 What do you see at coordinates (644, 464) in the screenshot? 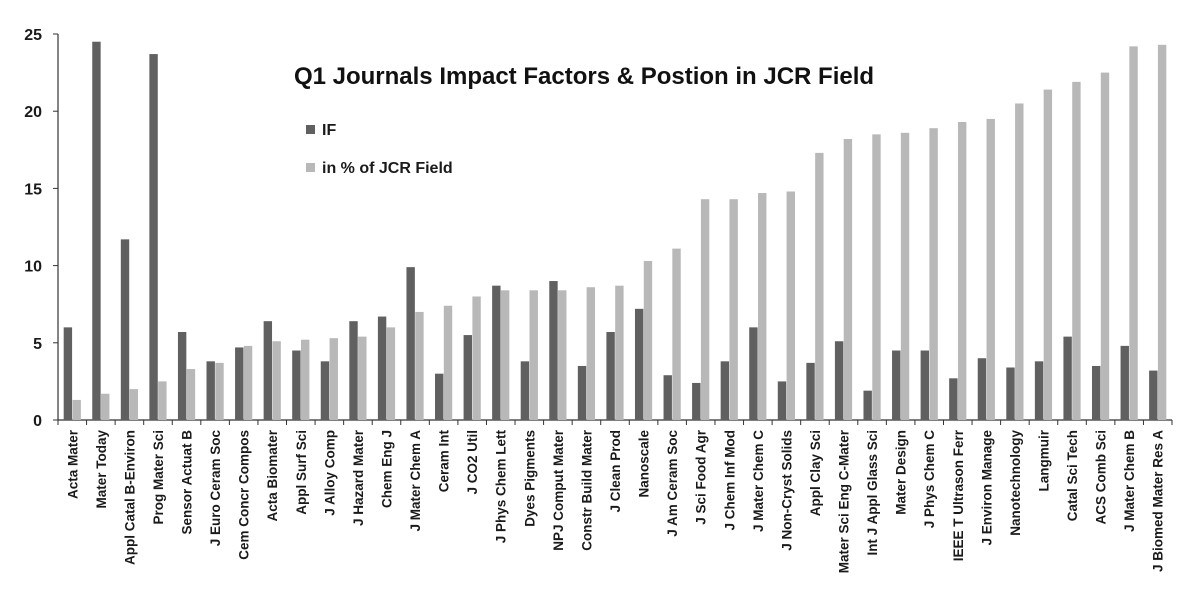
I see `category-label: Nanoscale` at bounding box center [644, 464].